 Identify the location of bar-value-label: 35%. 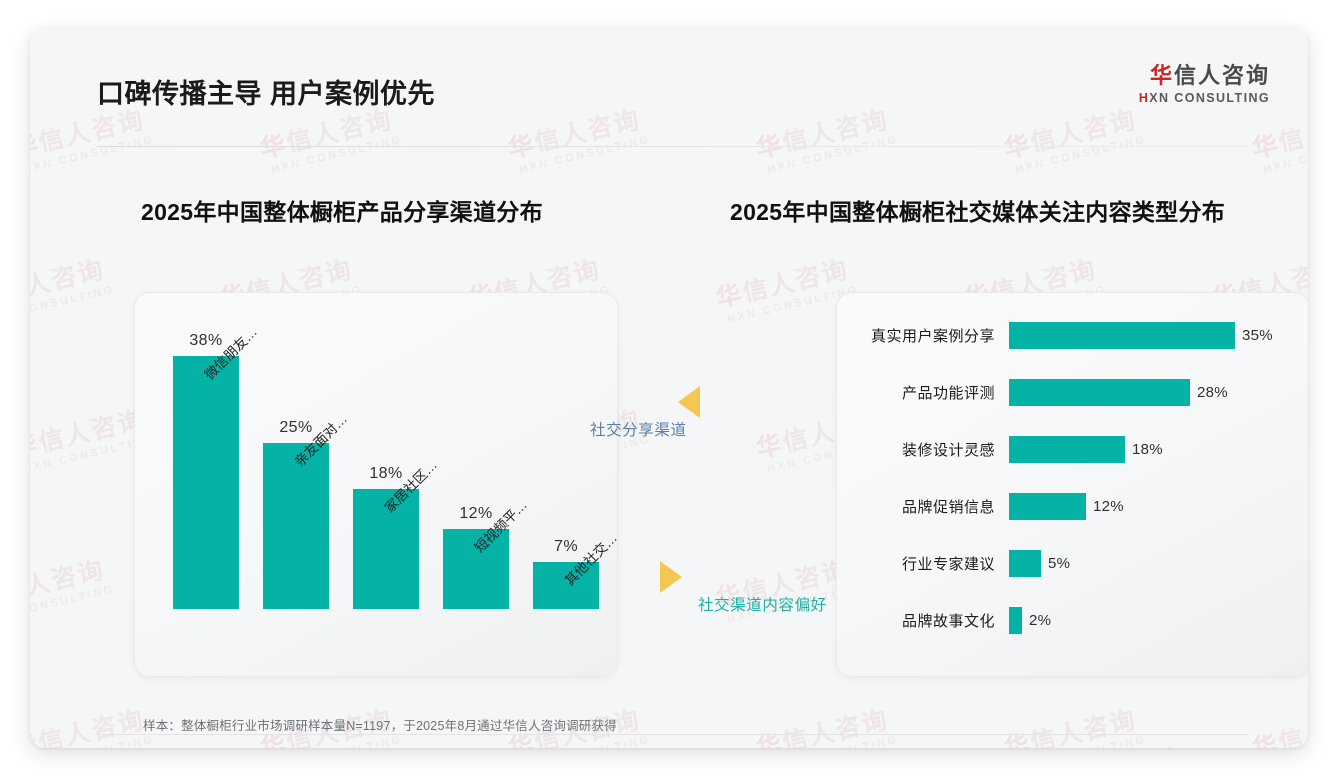
(1257, 335).